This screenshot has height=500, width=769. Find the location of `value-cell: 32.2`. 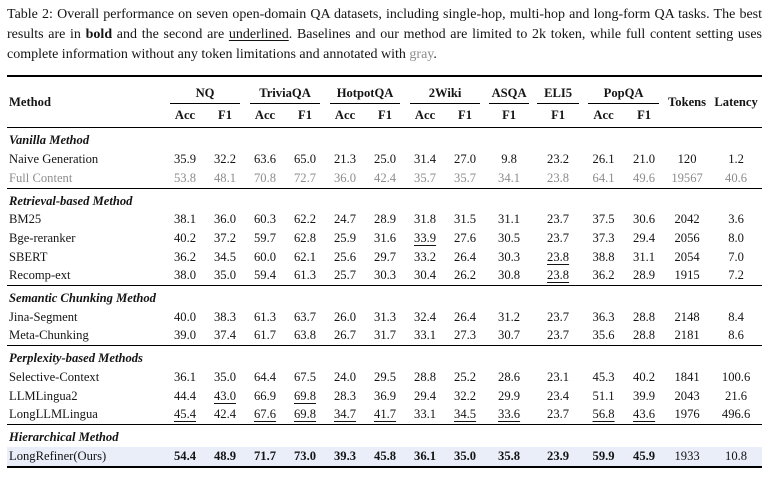

value-cell: 32.2 is located at coordinates (225, 159).